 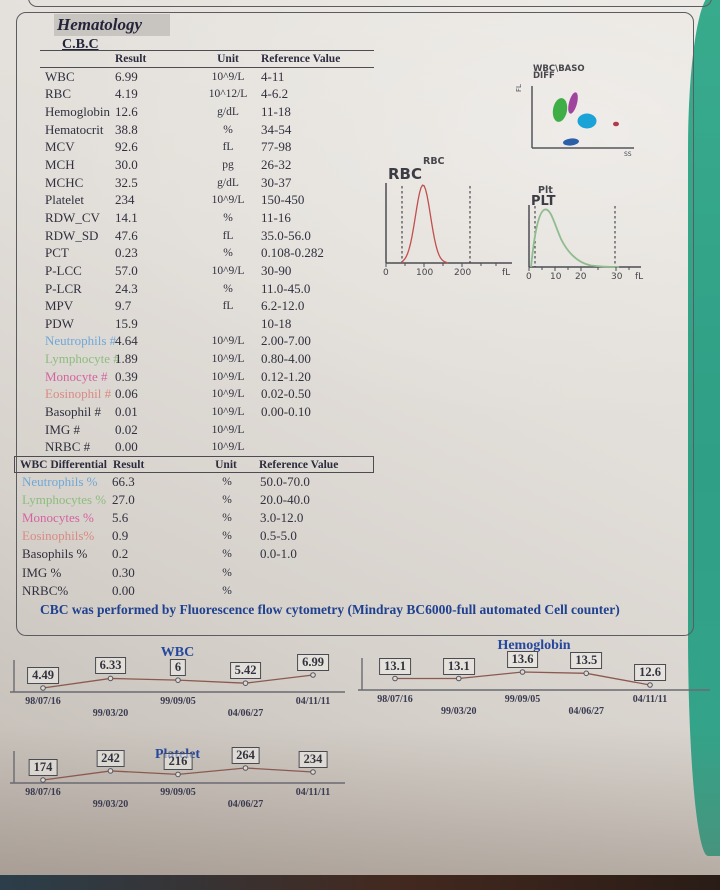 I want to click on table-row: IMG % 0.30%, so click(x=194, y=572).